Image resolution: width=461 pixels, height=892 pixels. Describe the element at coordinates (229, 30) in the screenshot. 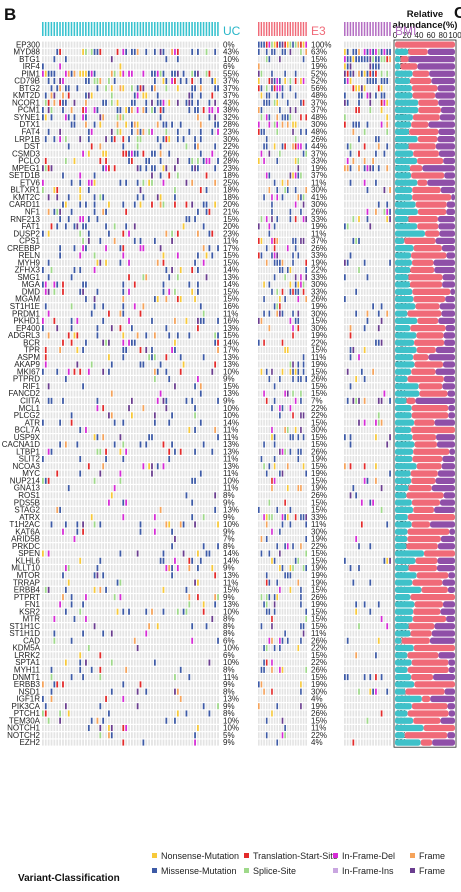

I see `group-headers: UC E3 BMI` at that location.